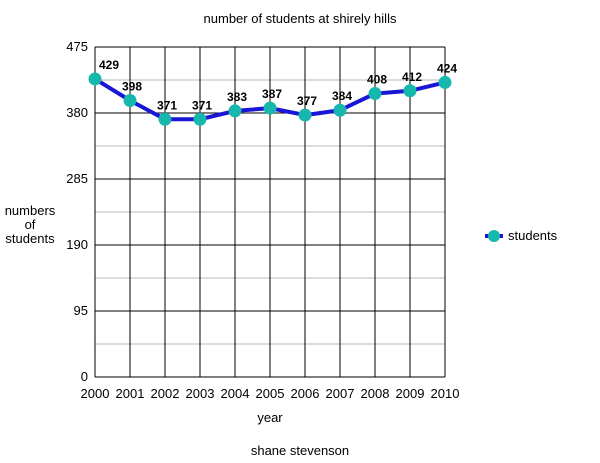 The image size is (600, 463). What do you see at coordinates (235, 393) in the screenshot?
I see `x-tick-label: 2004` at bounding box center [235, 393].